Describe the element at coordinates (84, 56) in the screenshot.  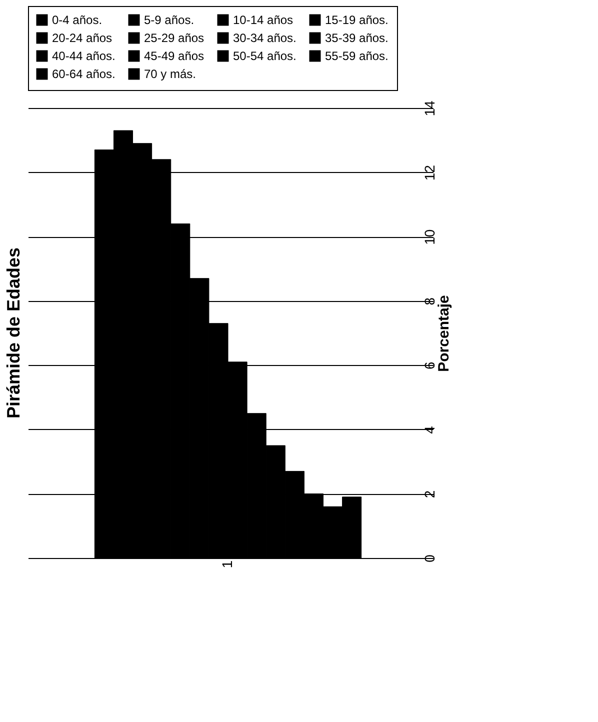
I see `legend-label: 40-44 años.` at that location.